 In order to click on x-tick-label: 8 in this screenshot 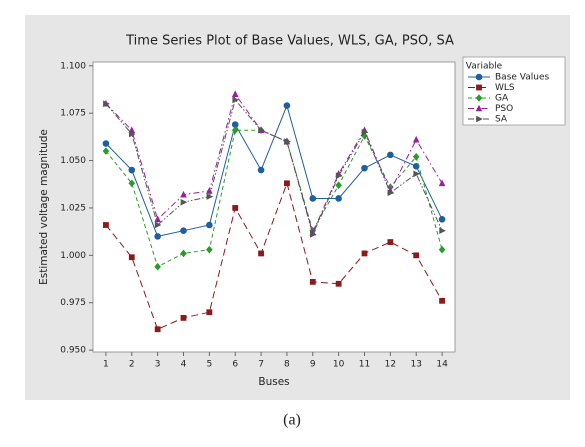, I will do `click(287, 365)`.